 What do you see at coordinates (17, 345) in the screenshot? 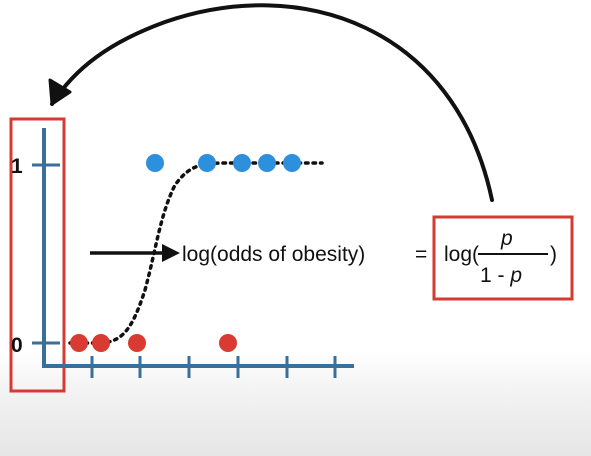
I see `y-tick-label-0: 0` at bounding box center [17, 345].